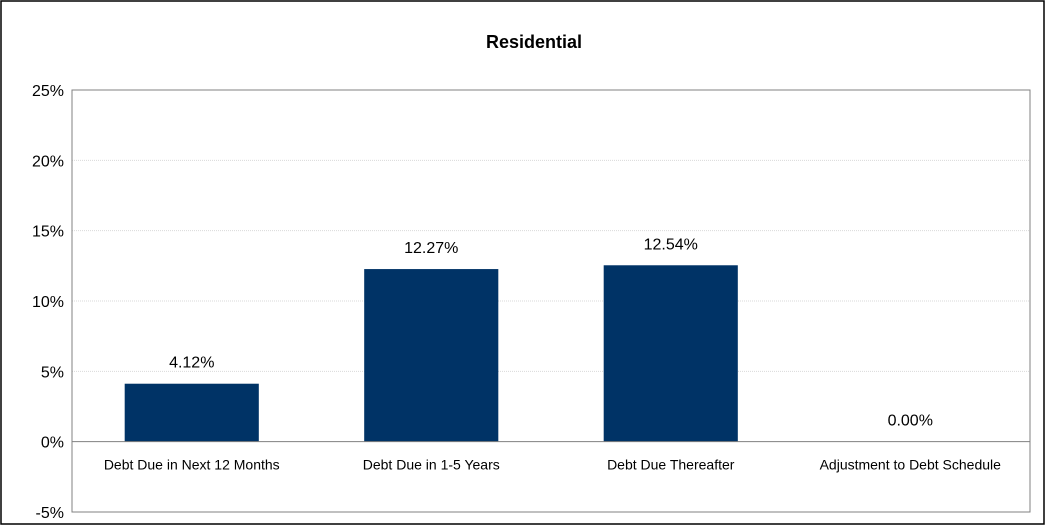 This screenshot has width=1045, height=525. I want to click on data-label: 0.00%, so click(910, 421).